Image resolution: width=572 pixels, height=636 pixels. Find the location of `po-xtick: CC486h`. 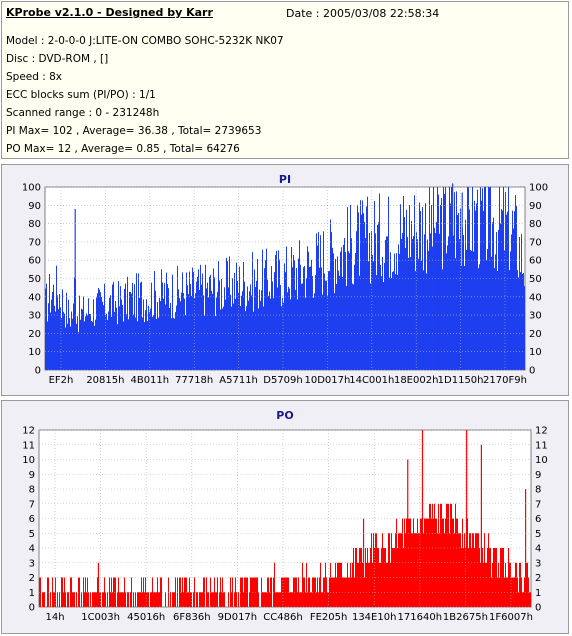

po-xtick: CC486h is located at coordinates (282, 617).